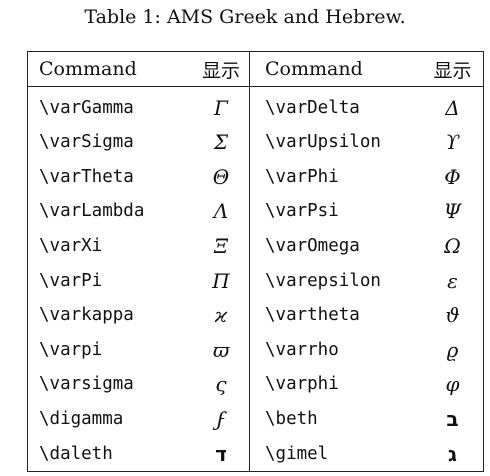 The image size is (490, 476). I want to click on command-cell: \varPsi, so click(302, 211).